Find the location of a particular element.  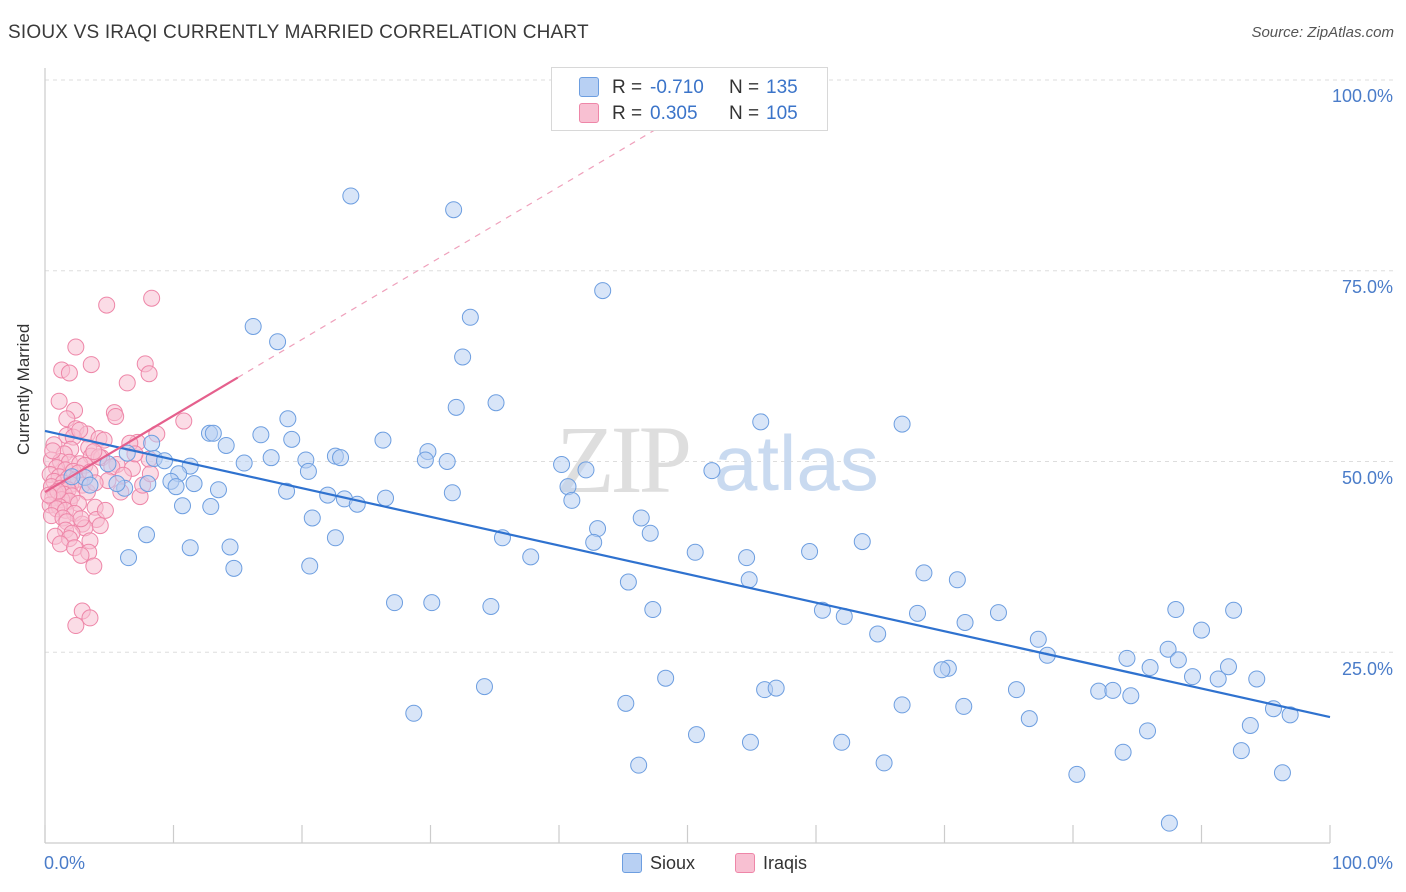

legend-row-sioux: R = -0.710 N = 135 is located at coordinates (689, 89).